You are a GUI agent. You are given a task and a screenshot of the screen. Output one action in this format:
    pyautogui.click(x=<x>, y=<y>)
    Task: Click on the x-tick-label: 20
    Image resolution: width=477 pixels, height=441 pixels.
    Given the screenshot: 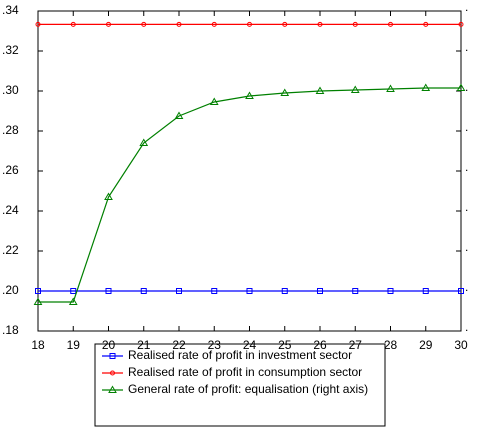 What is the action you would take?
    pyautogui.click(x=109, y=345)
    